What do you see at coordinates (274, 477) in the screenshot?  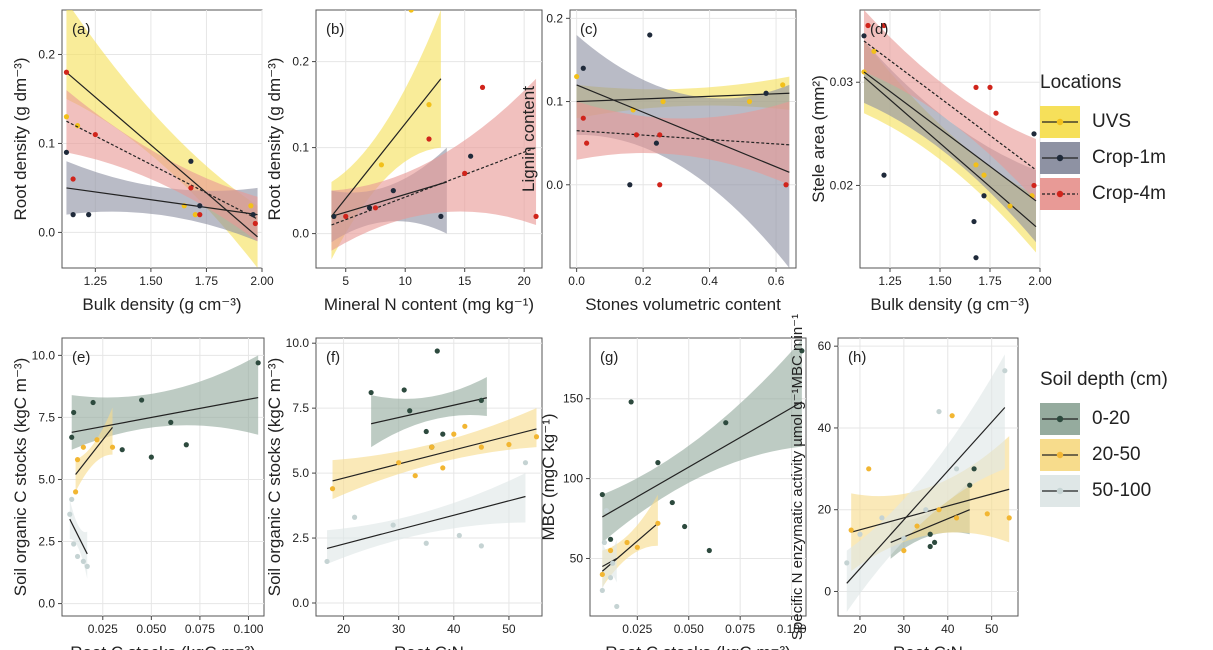 I see `y-axis-title-f: Soil organic C stocks (kgC m⁻³)` at bounding box center [274, 477].